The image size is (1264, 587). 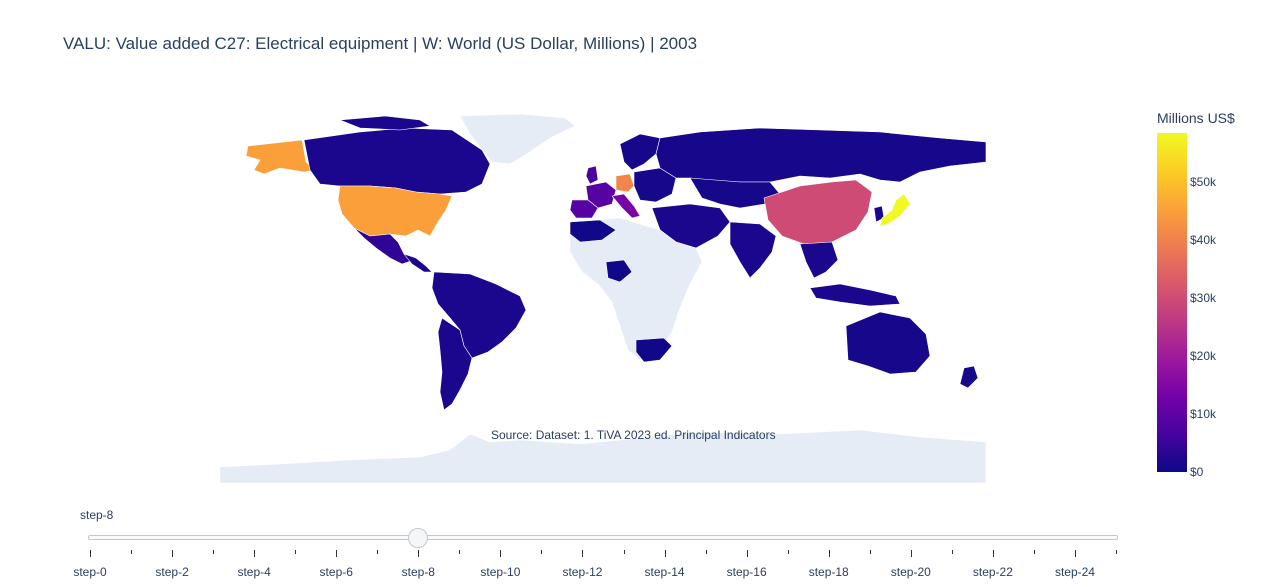 I want to click on region-canada-arctic, so click(x=385, y=123).